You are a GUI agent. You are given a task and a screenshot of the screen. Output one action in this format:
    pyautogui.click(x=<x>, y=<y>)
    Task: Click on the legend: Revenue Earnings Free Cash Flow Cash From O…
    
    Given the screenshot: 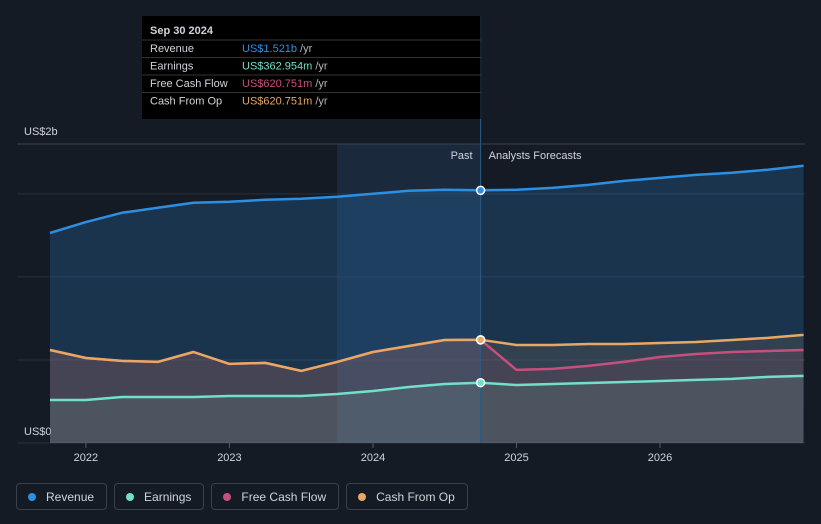 What is the action you would take?
    pyautogui.click(x=242, y=496)
    